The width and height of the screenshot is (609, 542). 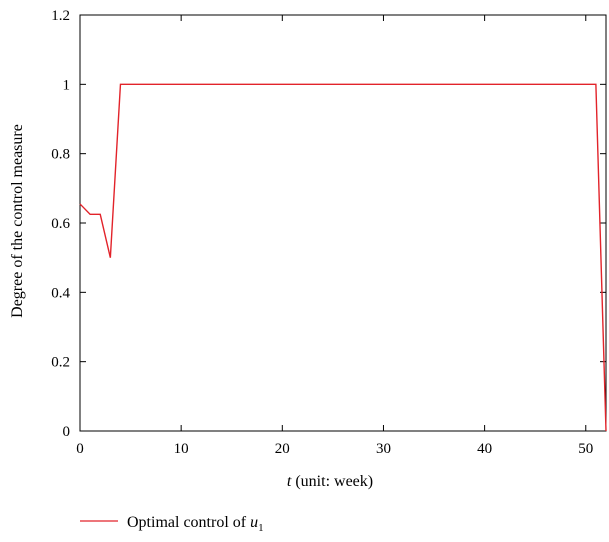 What do you see at coordinates (60, 155) in the screenshot?
I see `y-tick-label: 0.8` at bounding box center [60, 155].